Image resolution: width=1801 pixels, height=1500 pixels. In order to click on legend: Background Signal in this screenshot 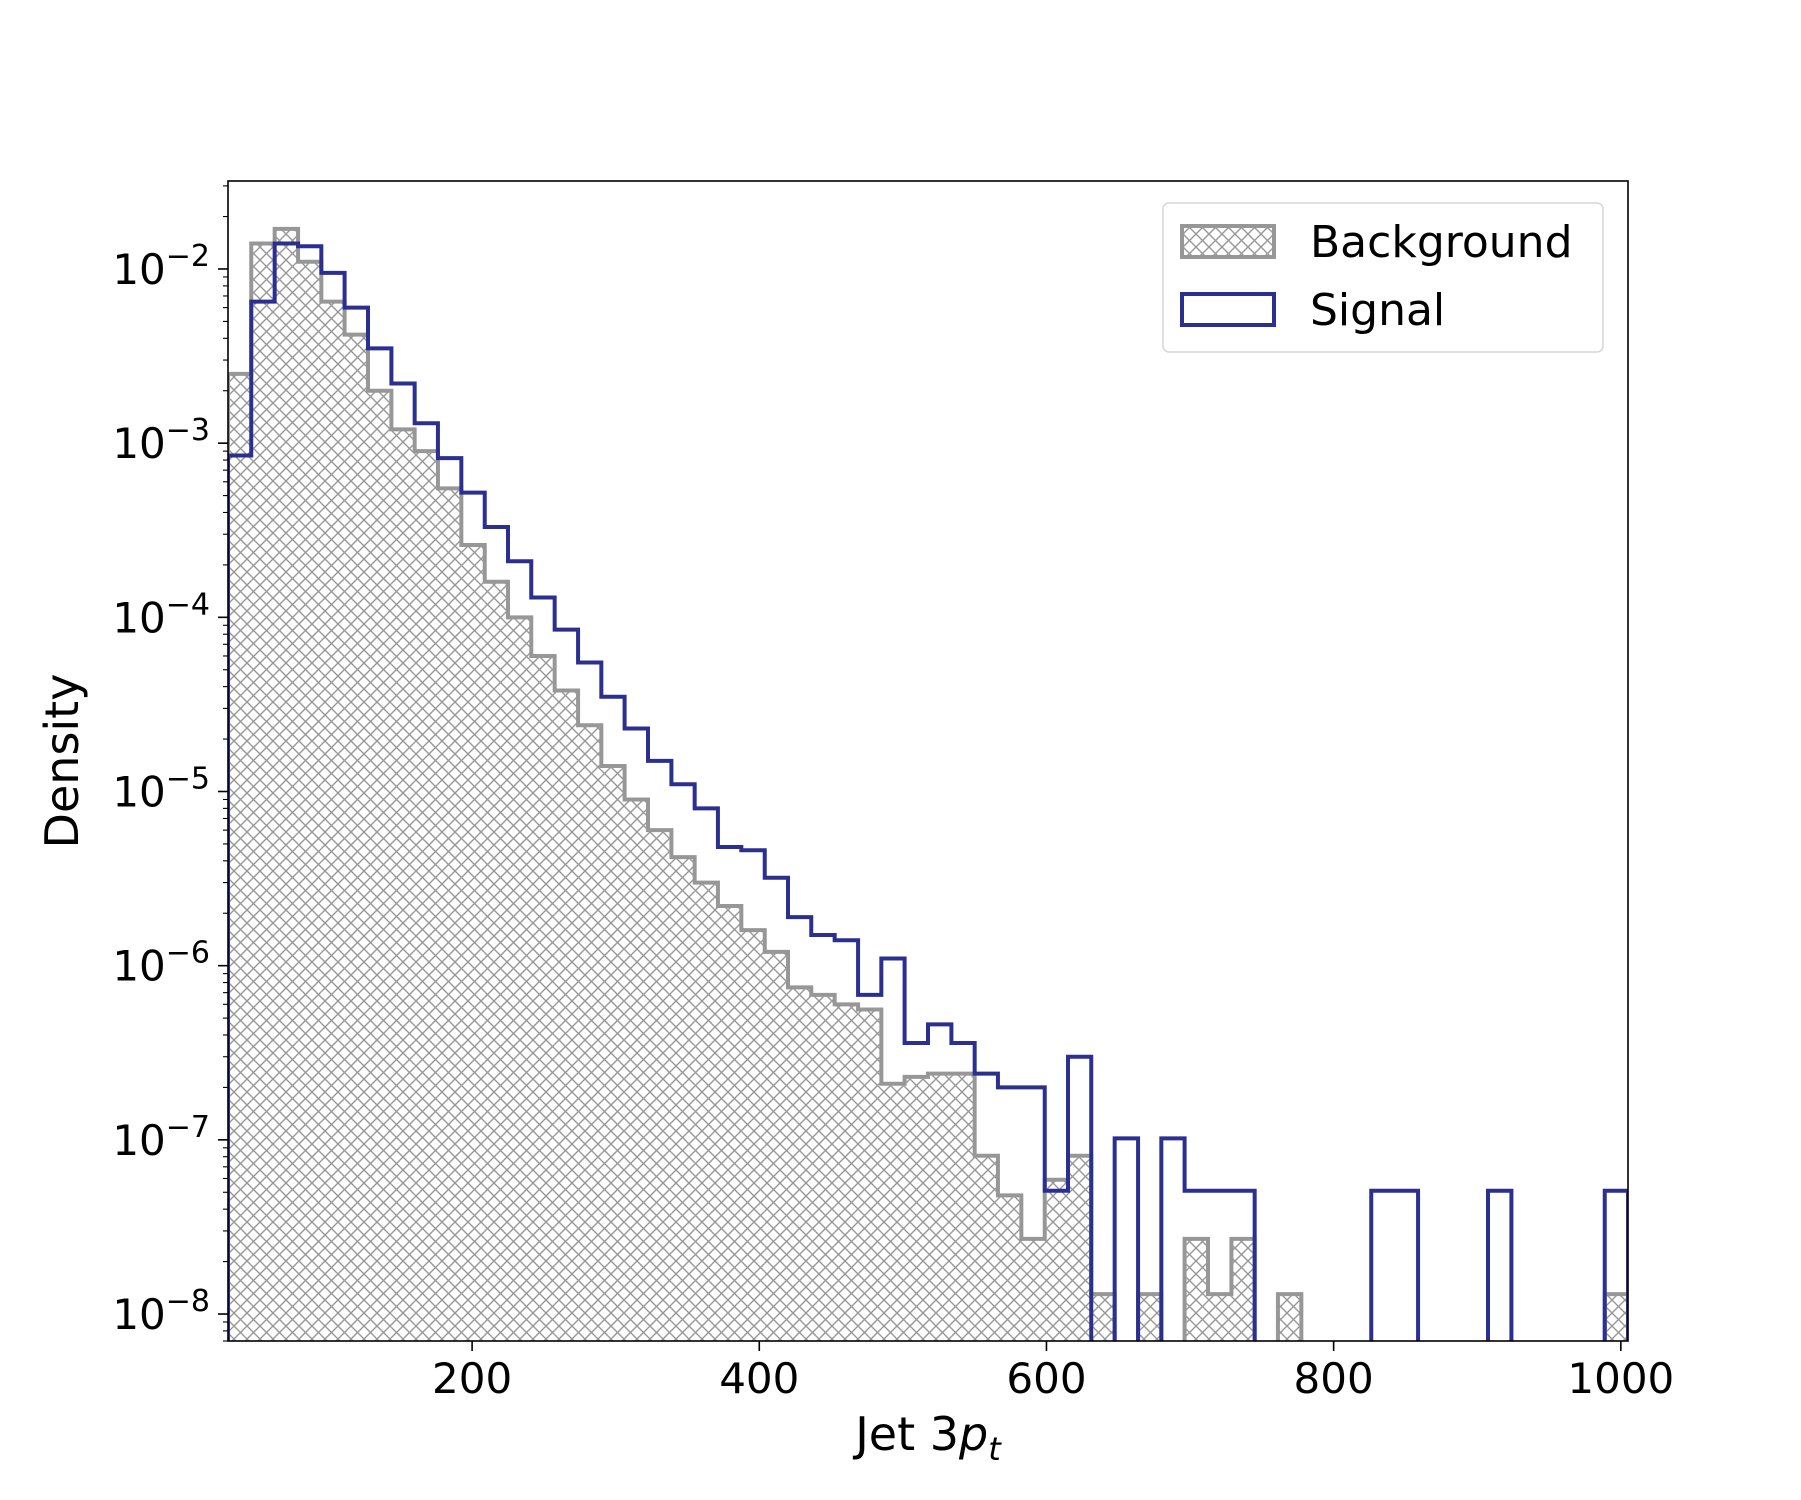, I will do `click(1383, 277)`.